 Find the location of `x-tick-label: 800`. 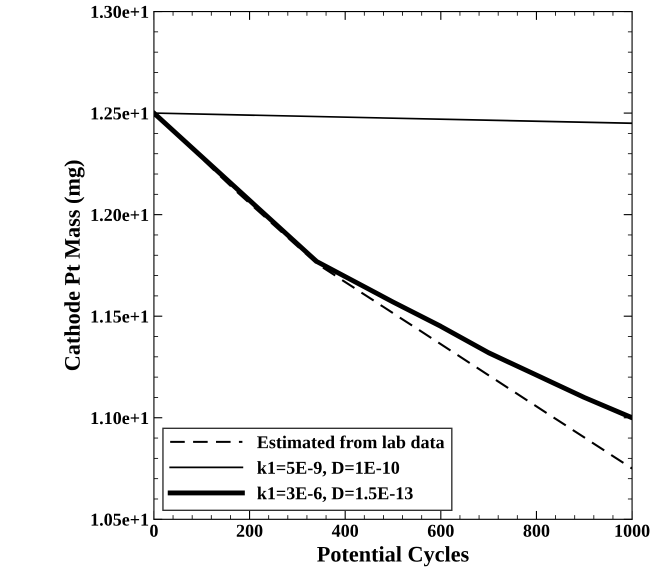

x-tick-label: 800 is located at coordinates (537, 530).